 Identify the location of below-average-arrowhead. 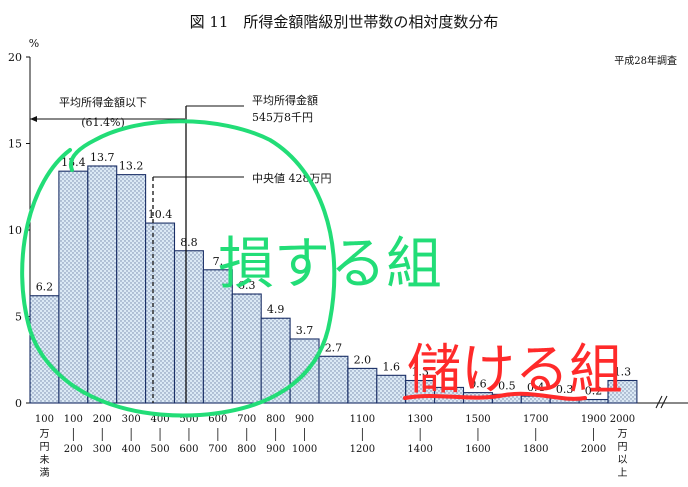
(33, 119).